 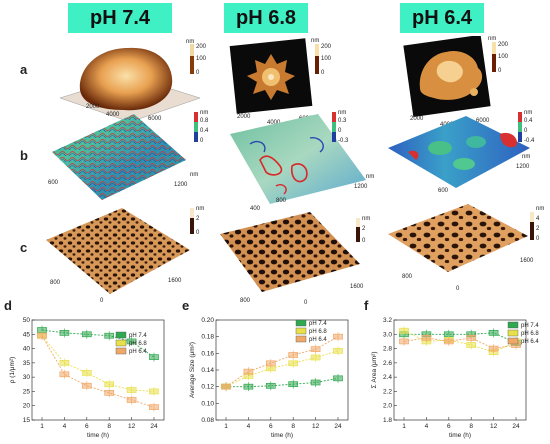 I want to click on y-tick-label: 0.16, so click(x=207, y=353).